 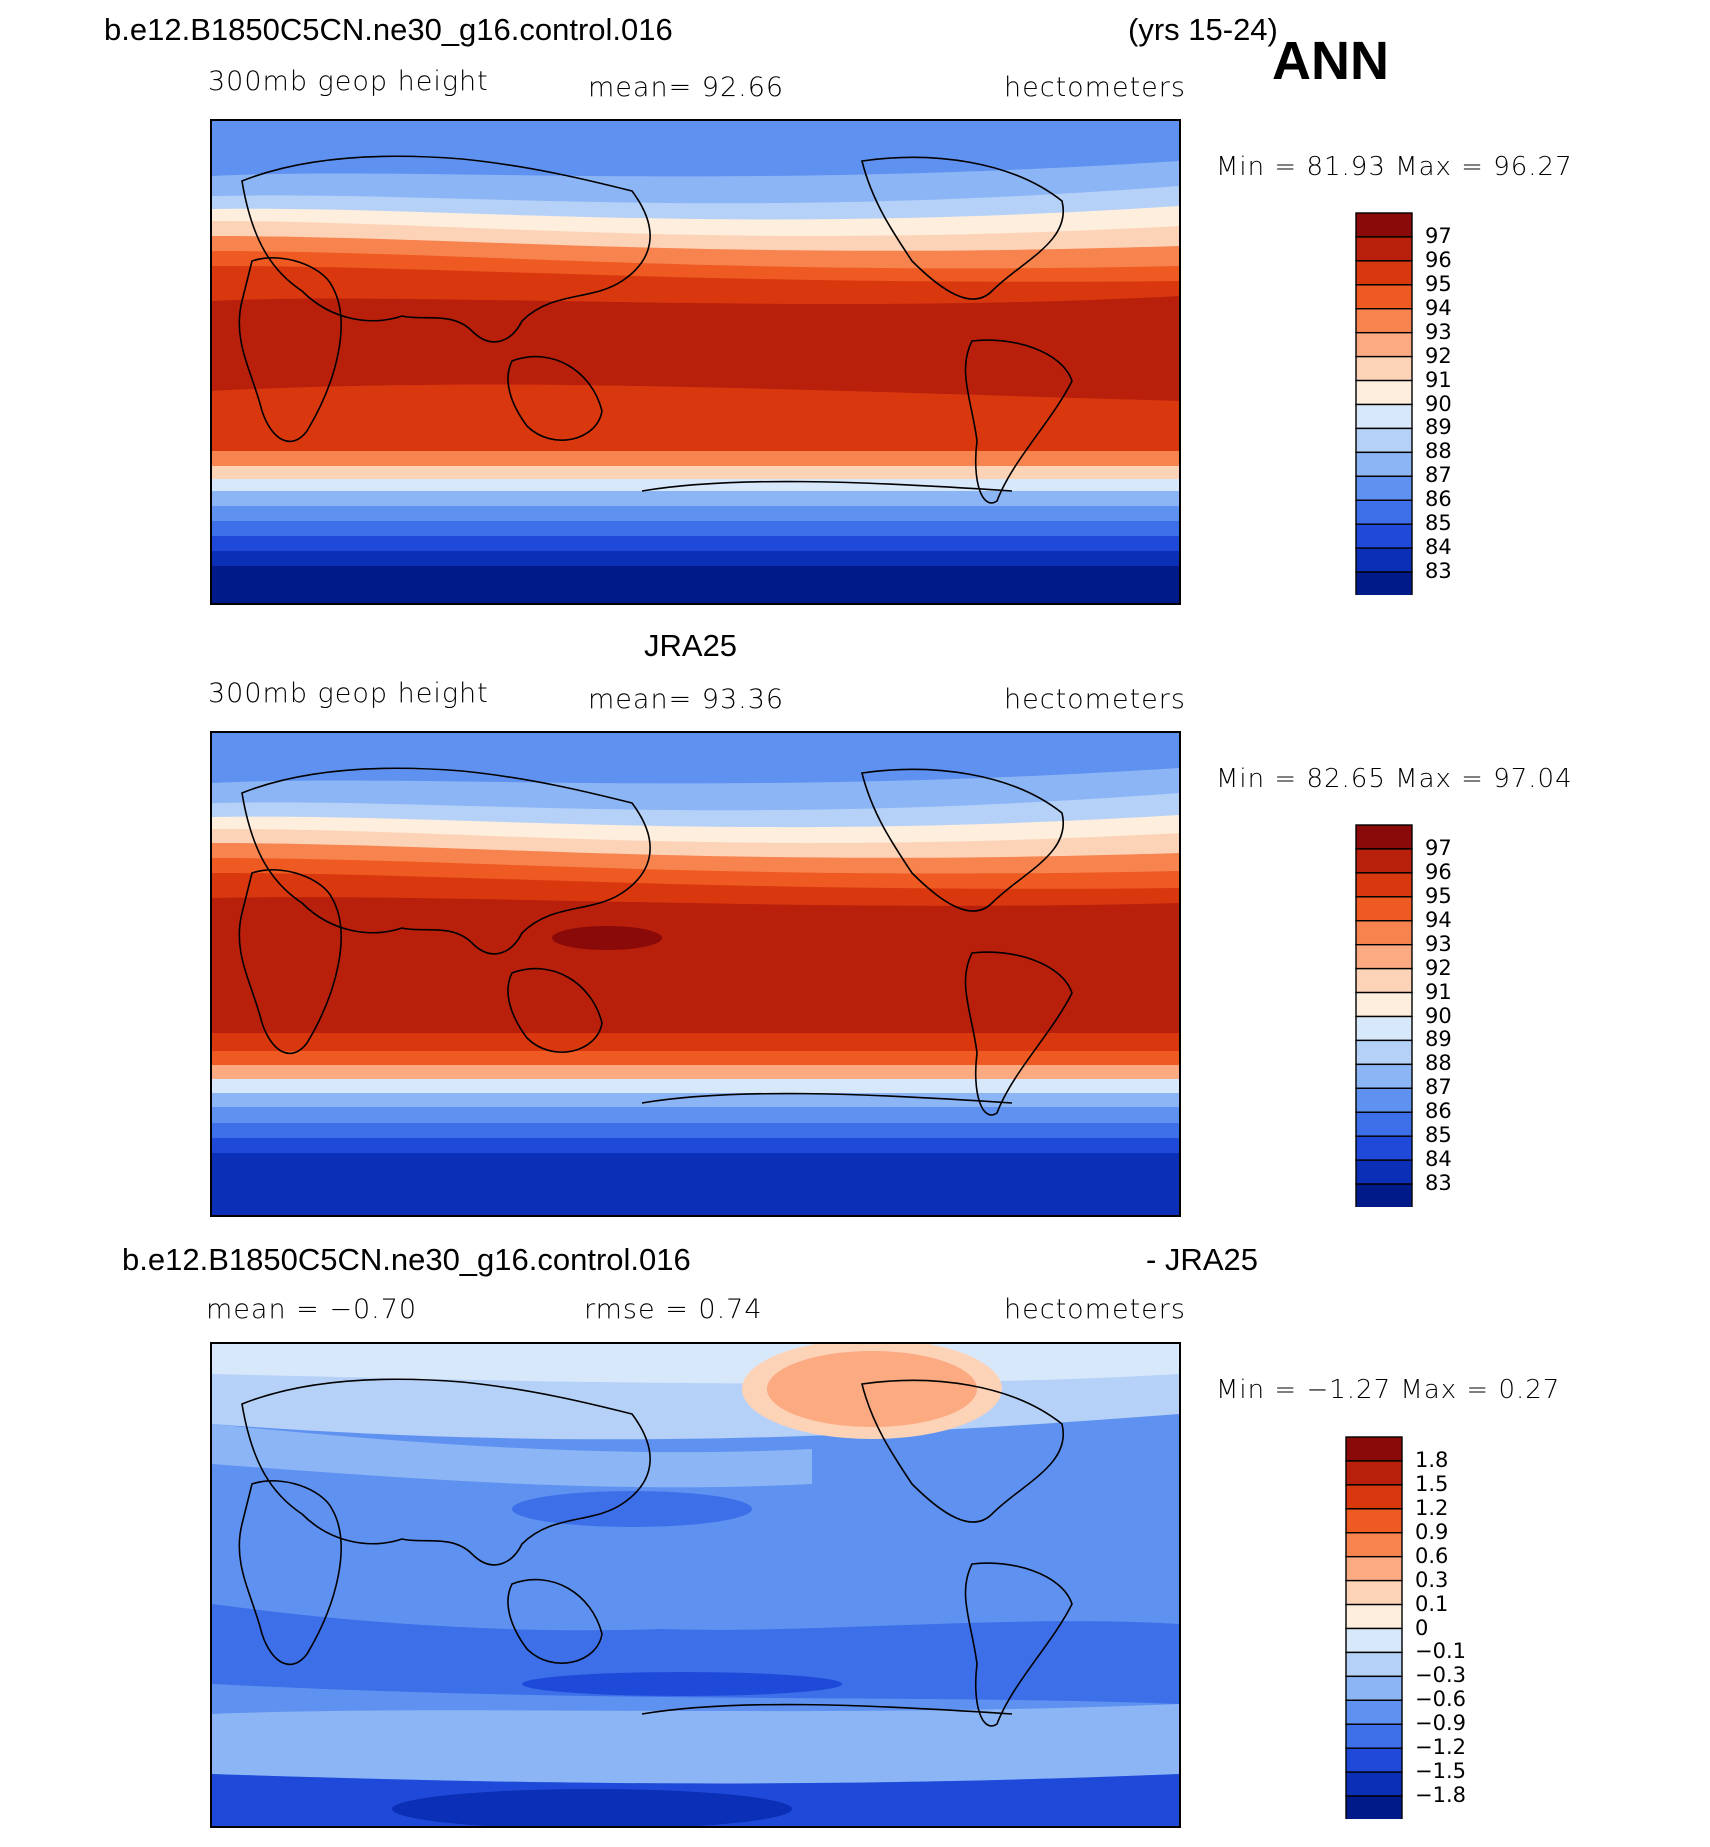 What do you see at coordinates (1438, 331) in the screenshot?
I see `colorbar-level-label: 93` at bounding box center [1438, 331].